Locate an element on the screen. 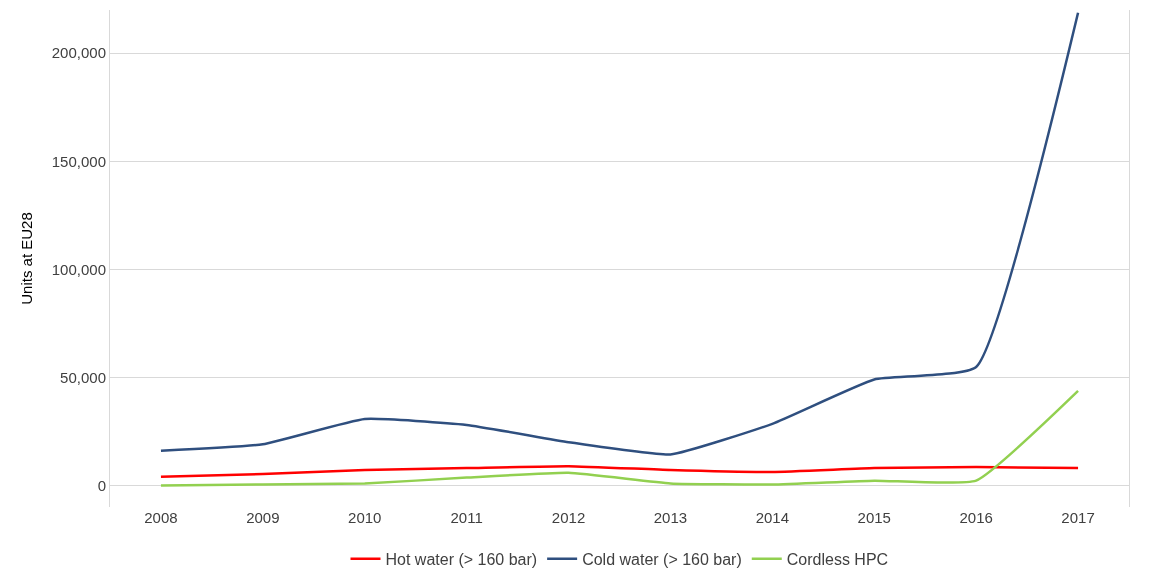  legend-label: Cordless HPC is located at coordinates (837, 559).